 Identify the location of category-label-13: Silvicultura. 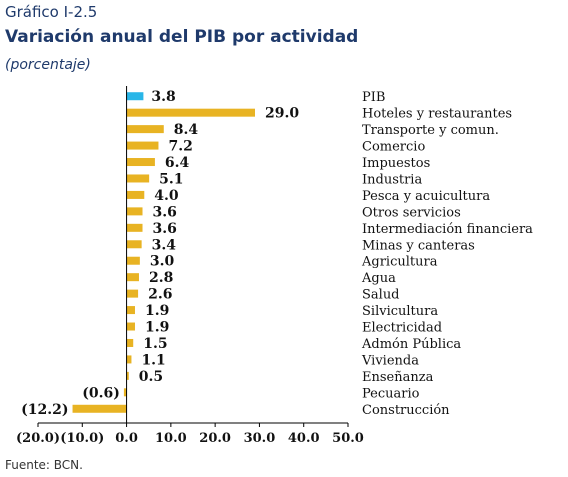
(400, 311).